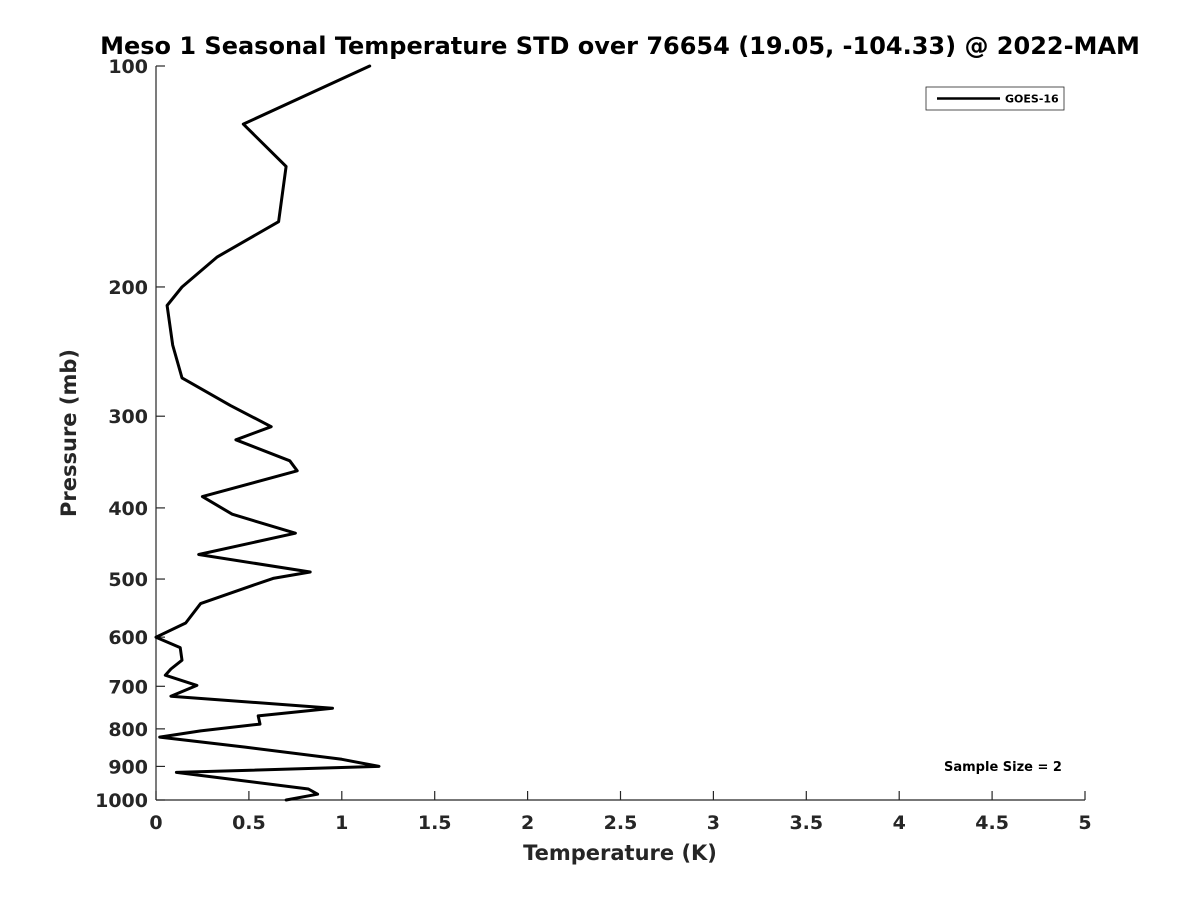 The image size is (1200, 900). Describe the element at coordinates (1003, 767) in the screenshot. I see `sample-size-annotation: Sample Size = 2` at that location.